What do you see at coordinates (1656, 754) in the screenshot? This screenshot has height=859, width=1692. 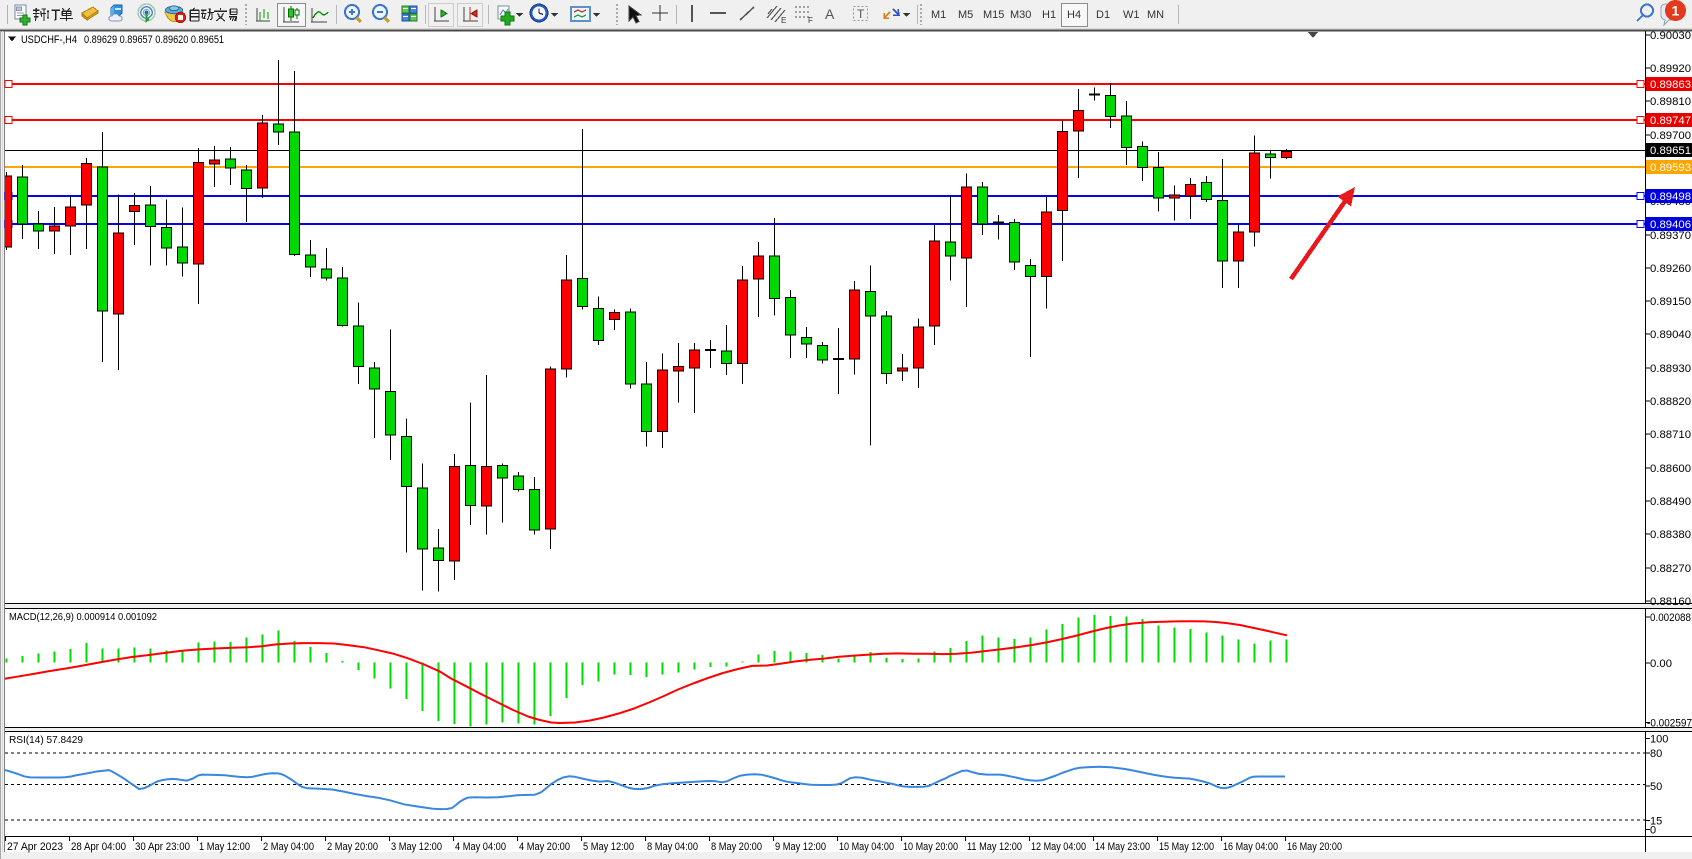 I see `svg-text: 80` at bounding box center [1656, 754].